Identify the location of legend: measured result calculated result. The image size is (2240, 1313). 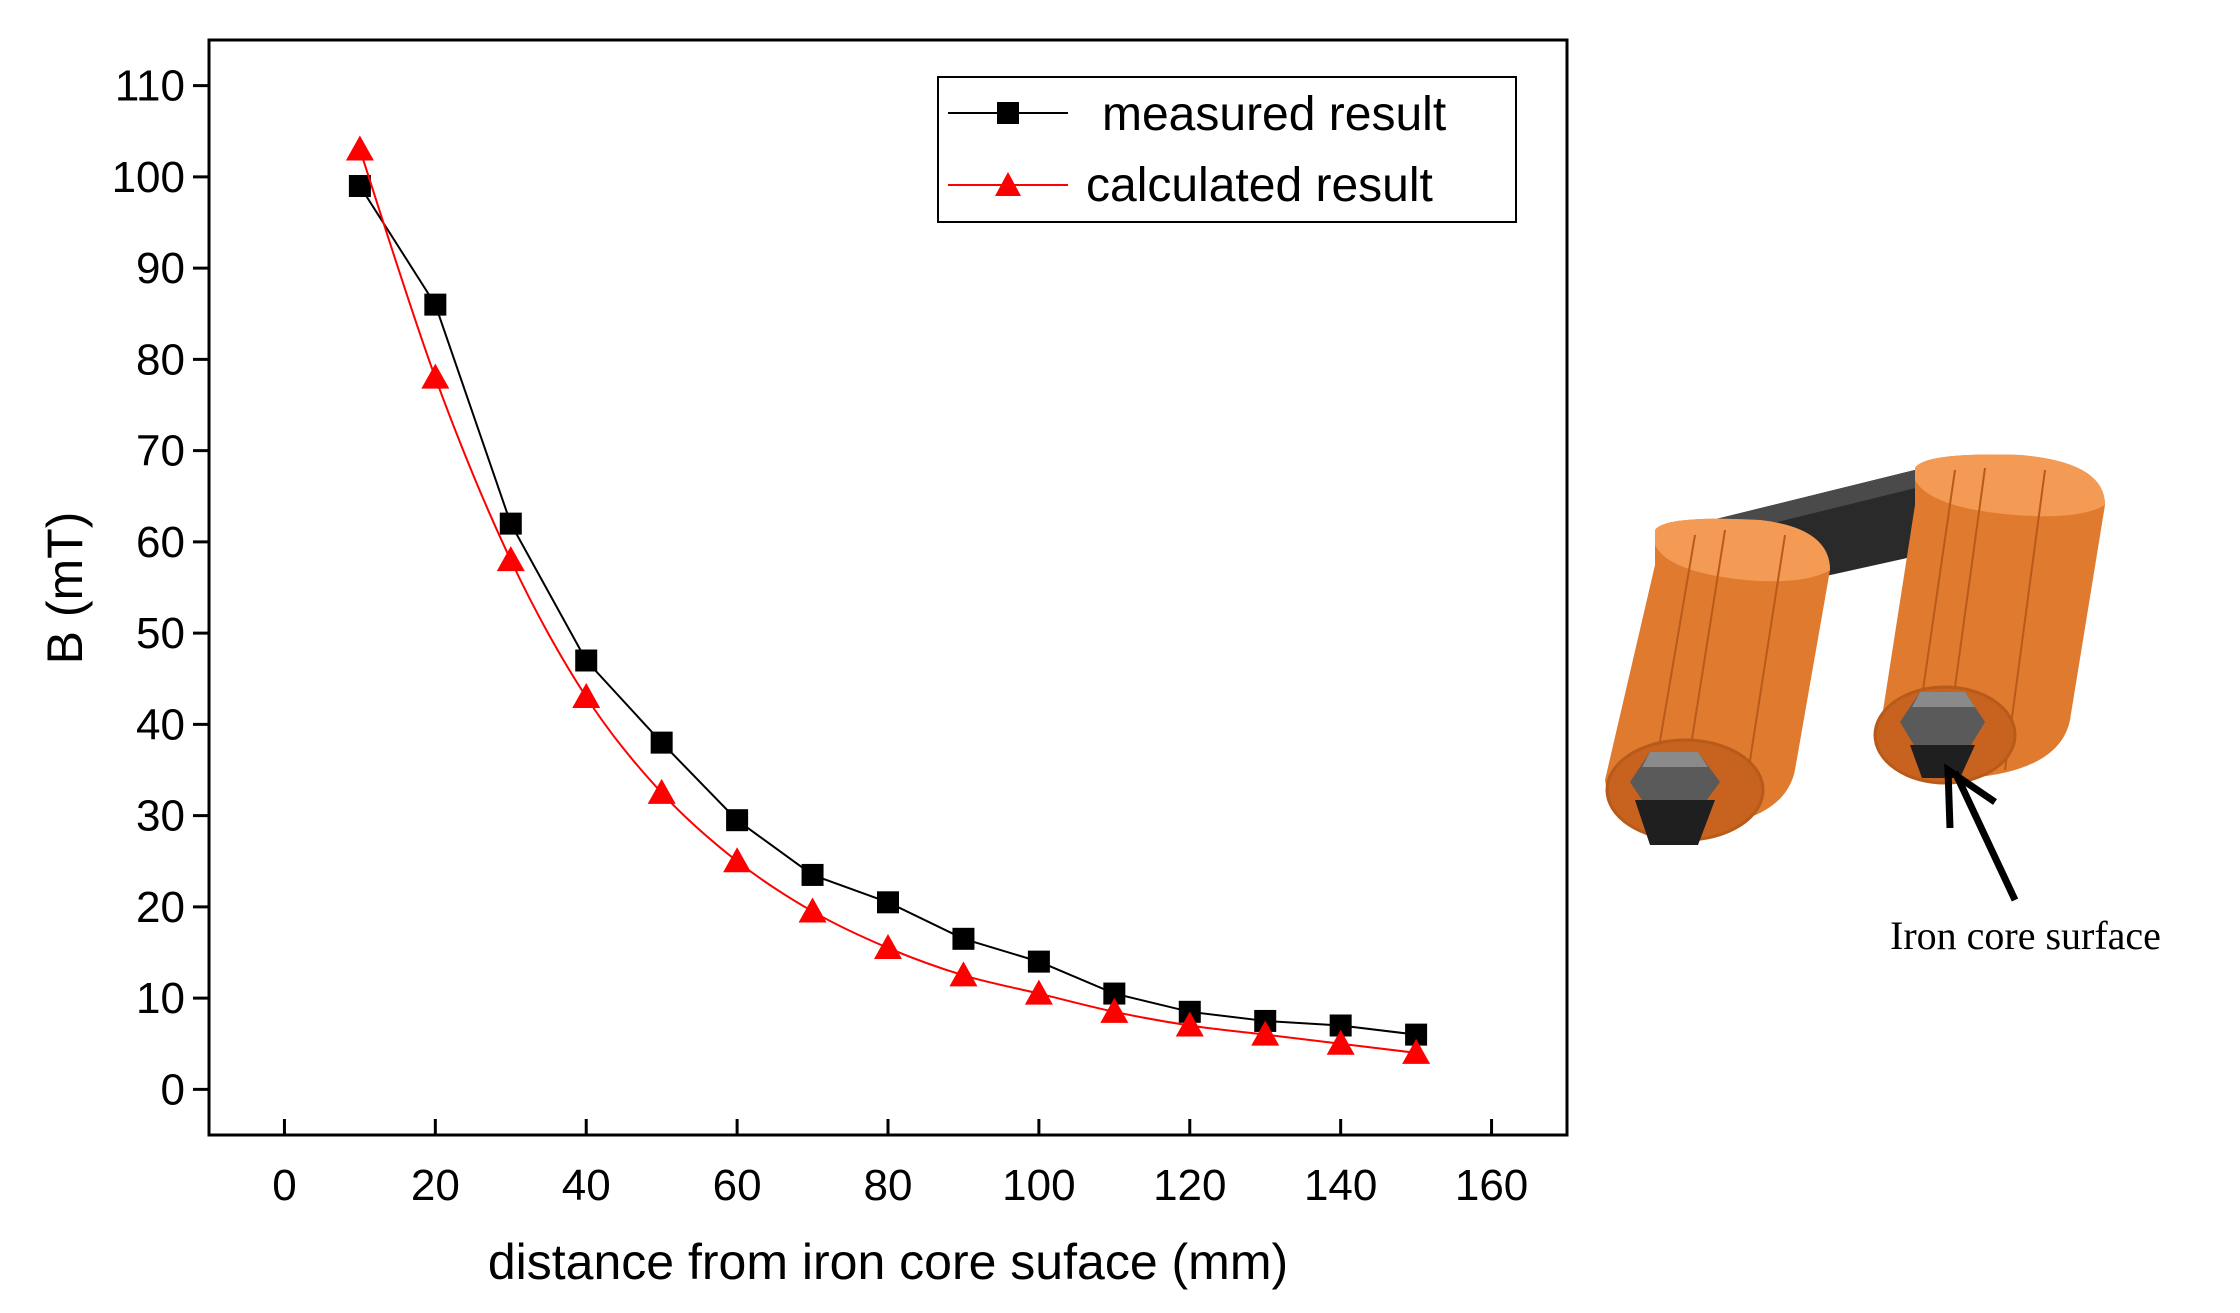
(1227, 149).